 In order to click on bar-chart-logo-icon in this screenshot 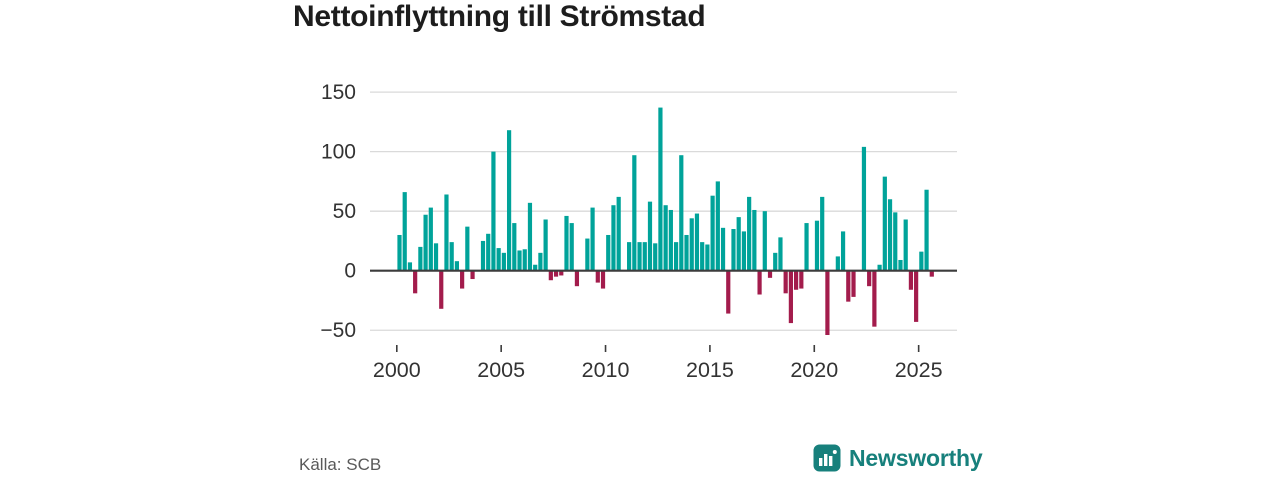, I will do `click(827, 458)`.